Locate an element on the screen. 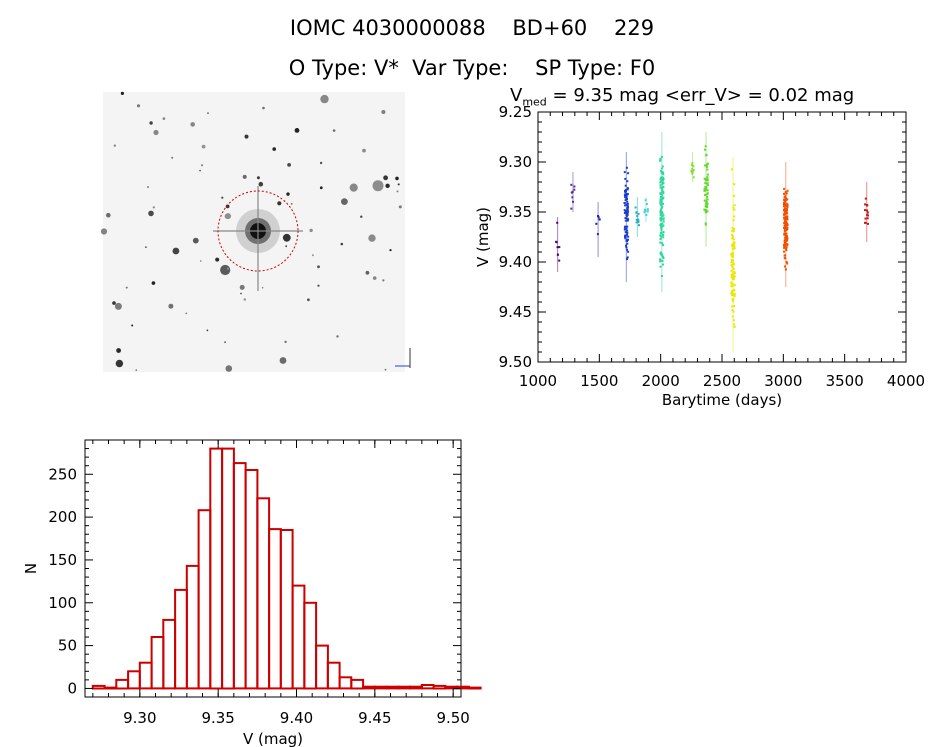  stats-v-sub: med is located at coordinates (534, 102).